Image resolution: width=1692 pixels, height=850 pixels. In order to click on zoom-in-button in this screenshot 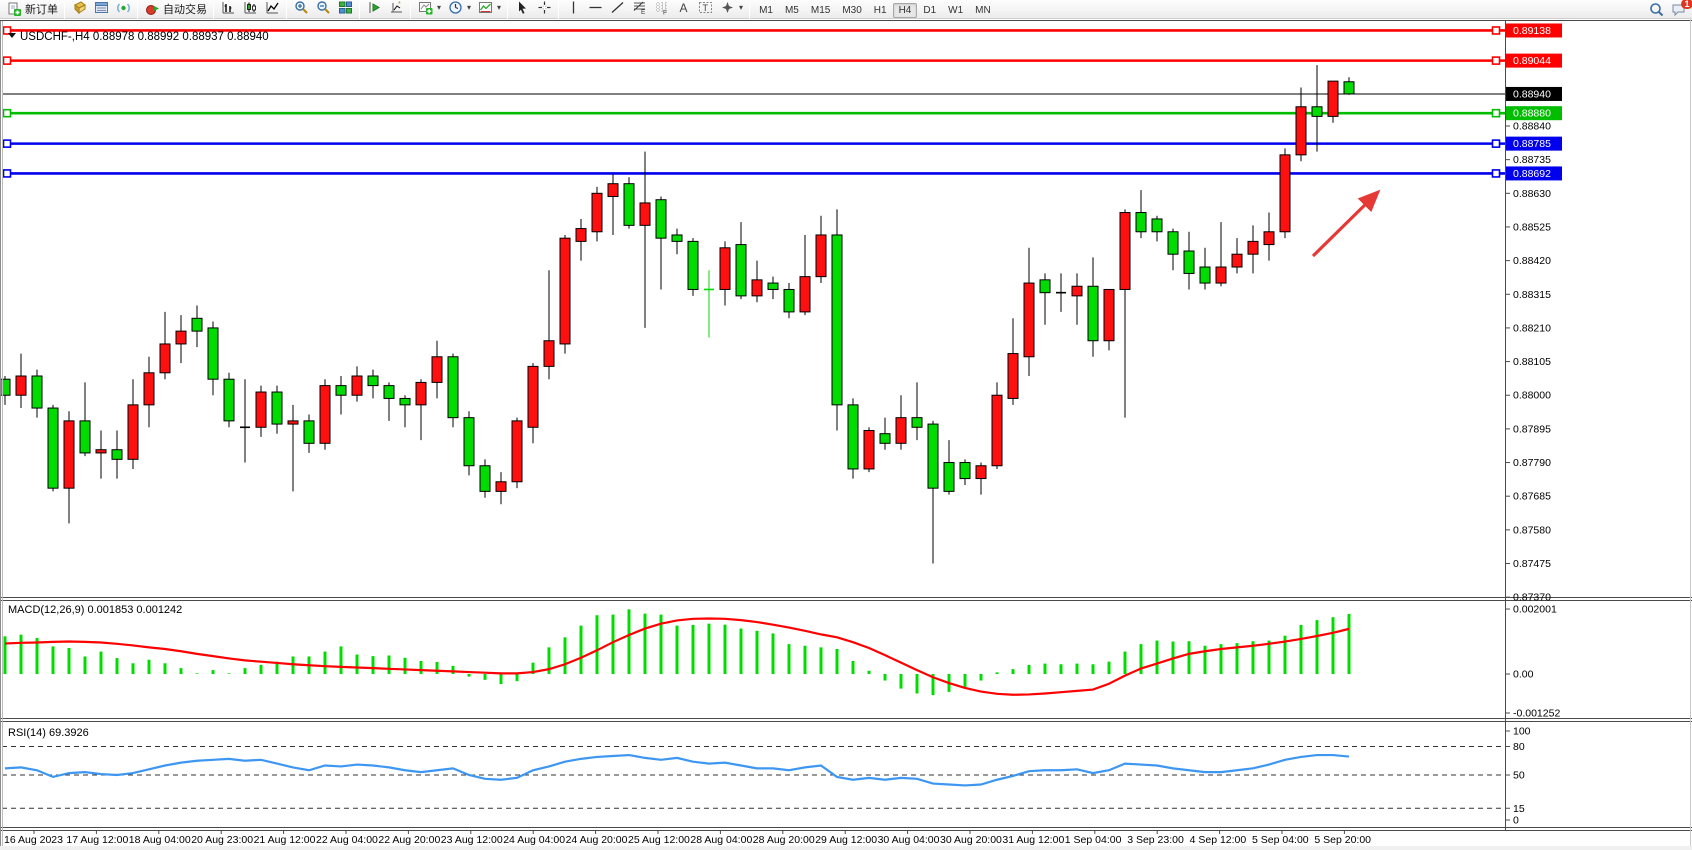, I will do `click(301, 8)`.